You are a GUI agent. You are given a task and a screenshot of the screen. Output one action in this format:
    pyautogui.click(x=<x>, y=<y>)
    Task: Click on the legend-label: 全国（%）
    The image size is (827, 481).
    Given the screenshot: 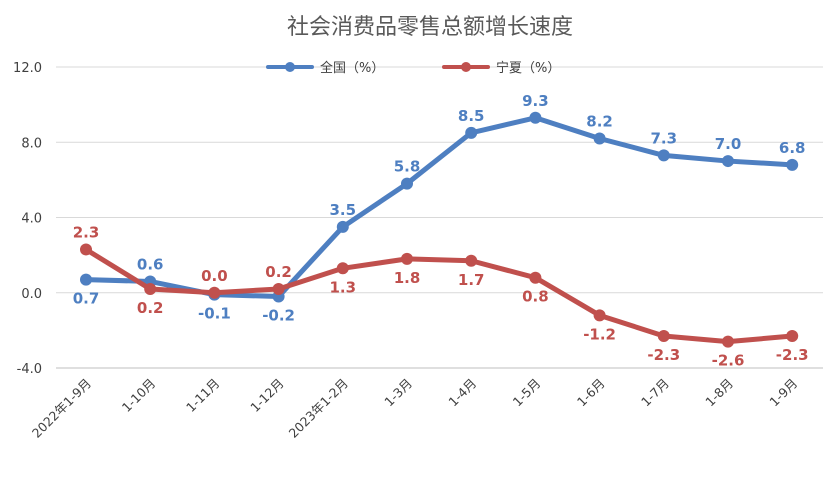 What is the action you would take?
    pyautogui.click(x=352, y=68)
    